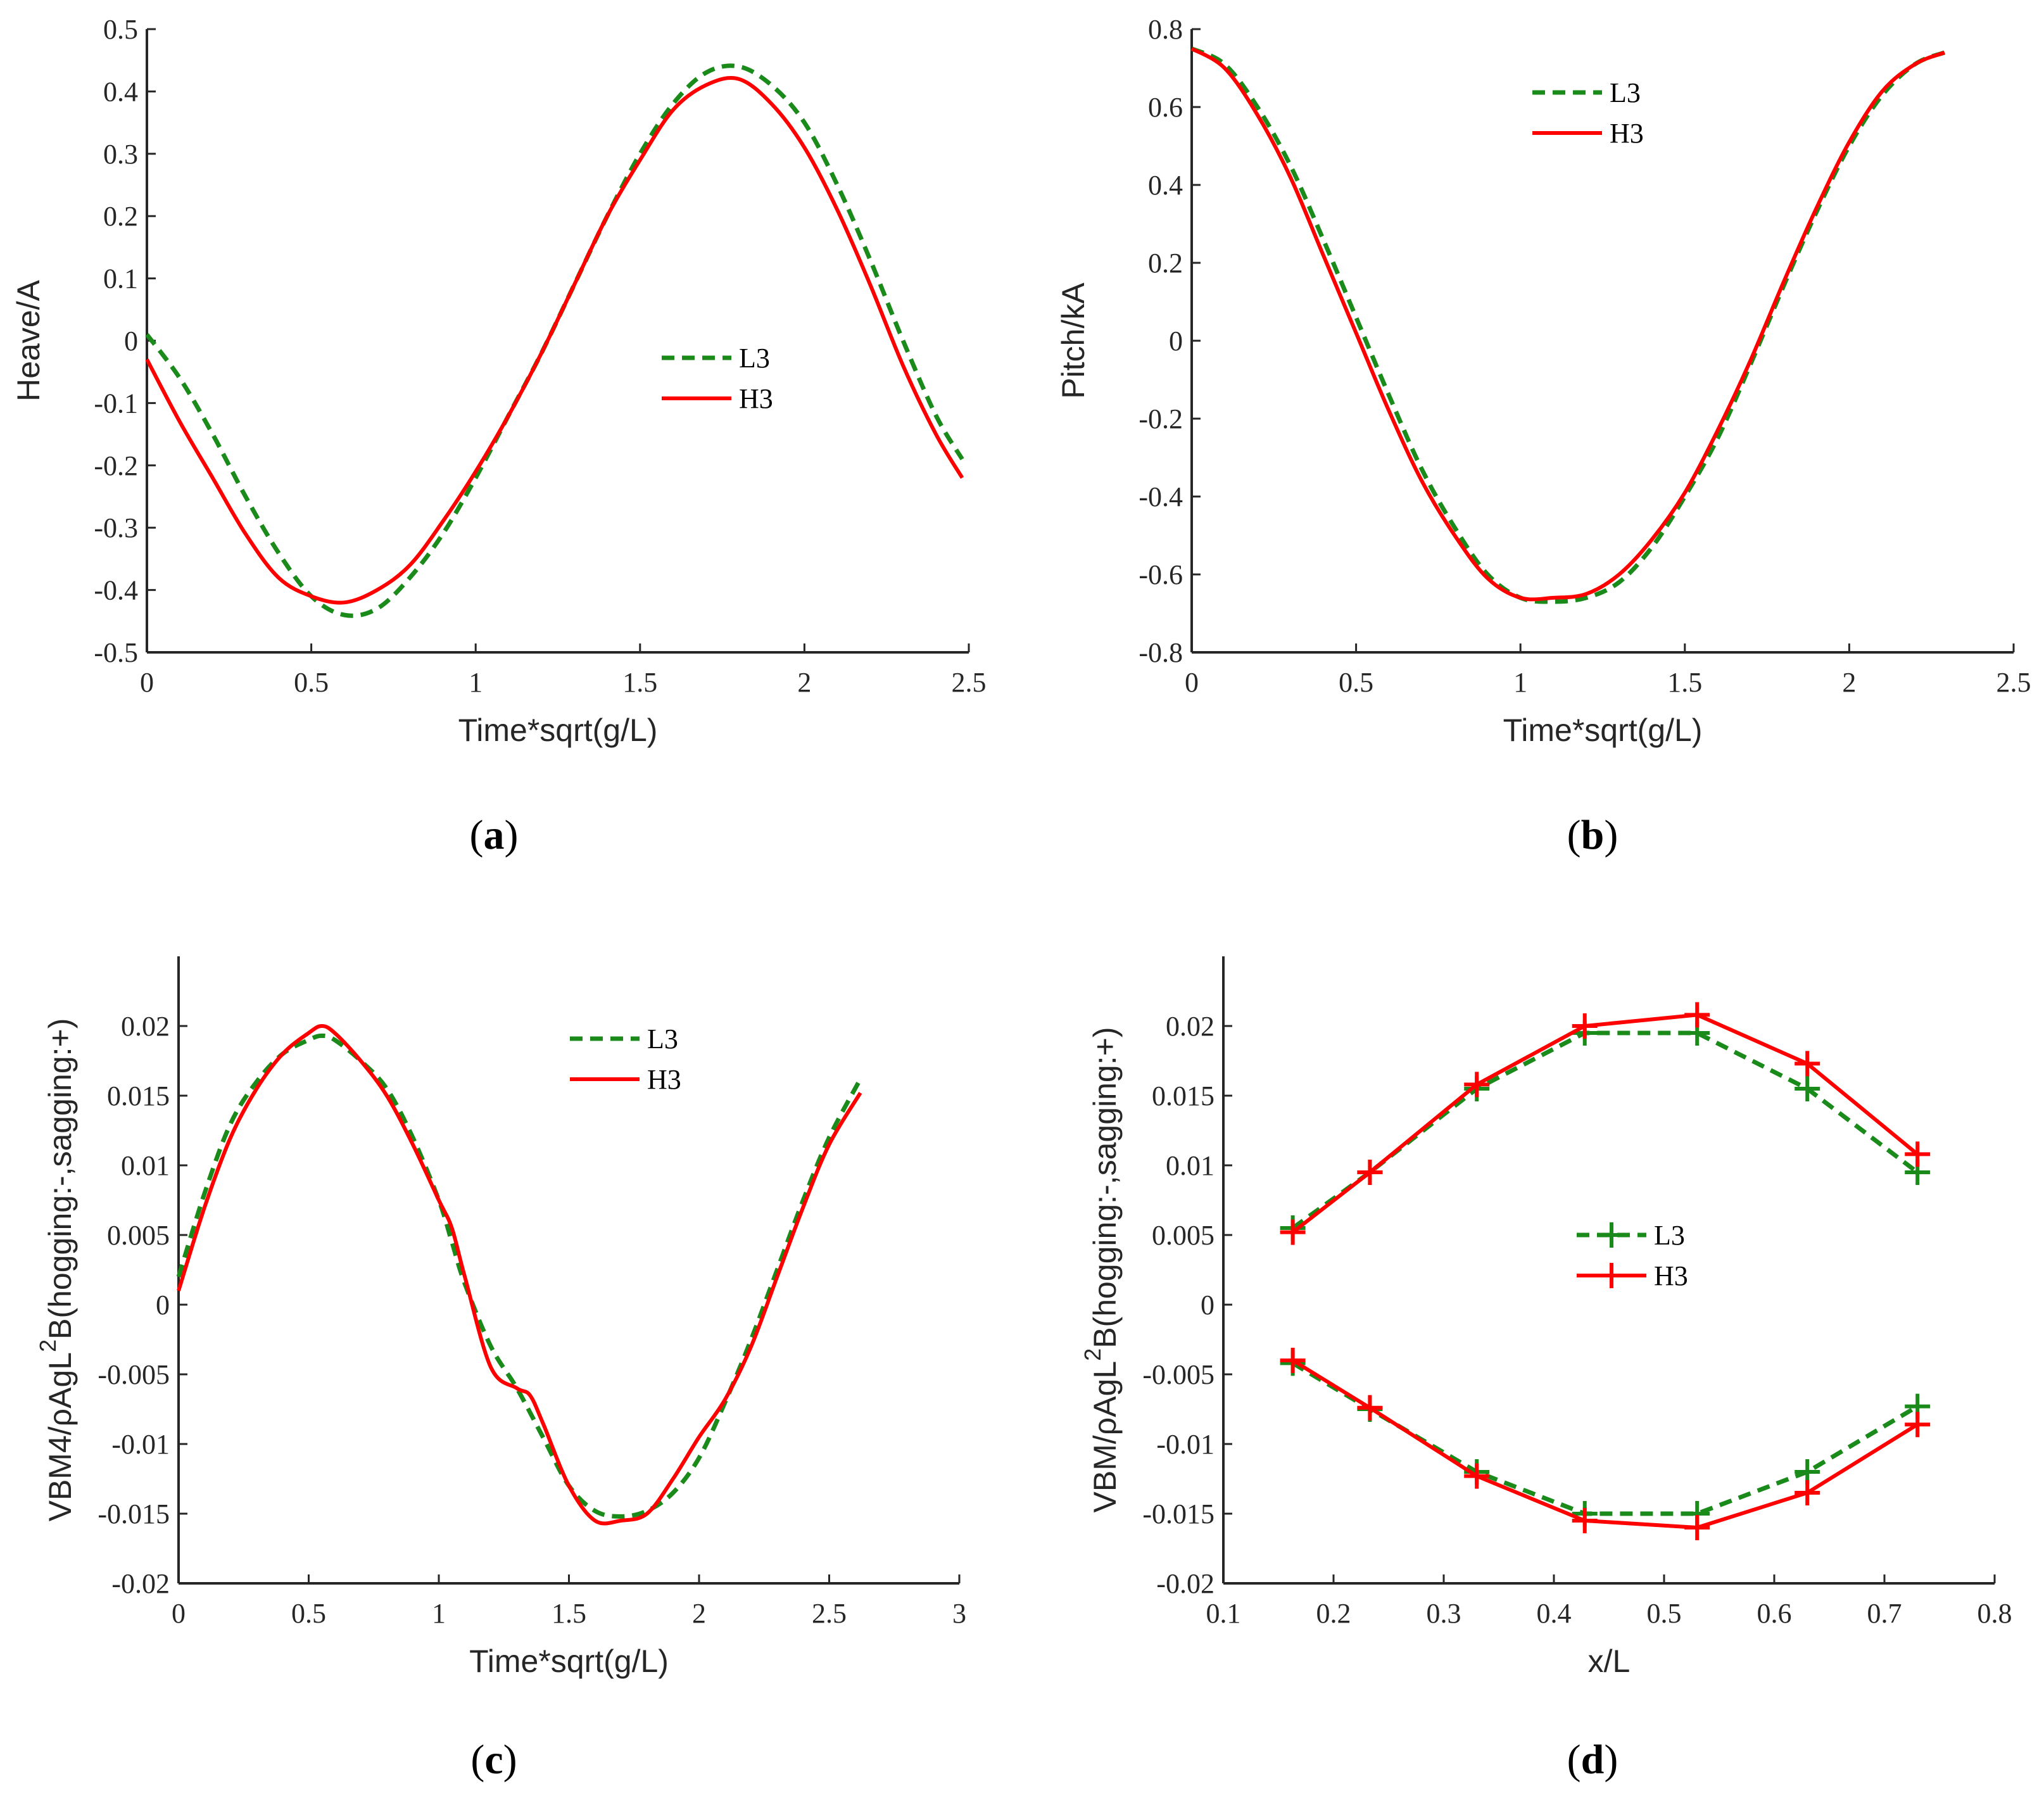 The height and width of the screenshot is (1805, 2044). I want to click on panel-label: (a), so click(494, 835).